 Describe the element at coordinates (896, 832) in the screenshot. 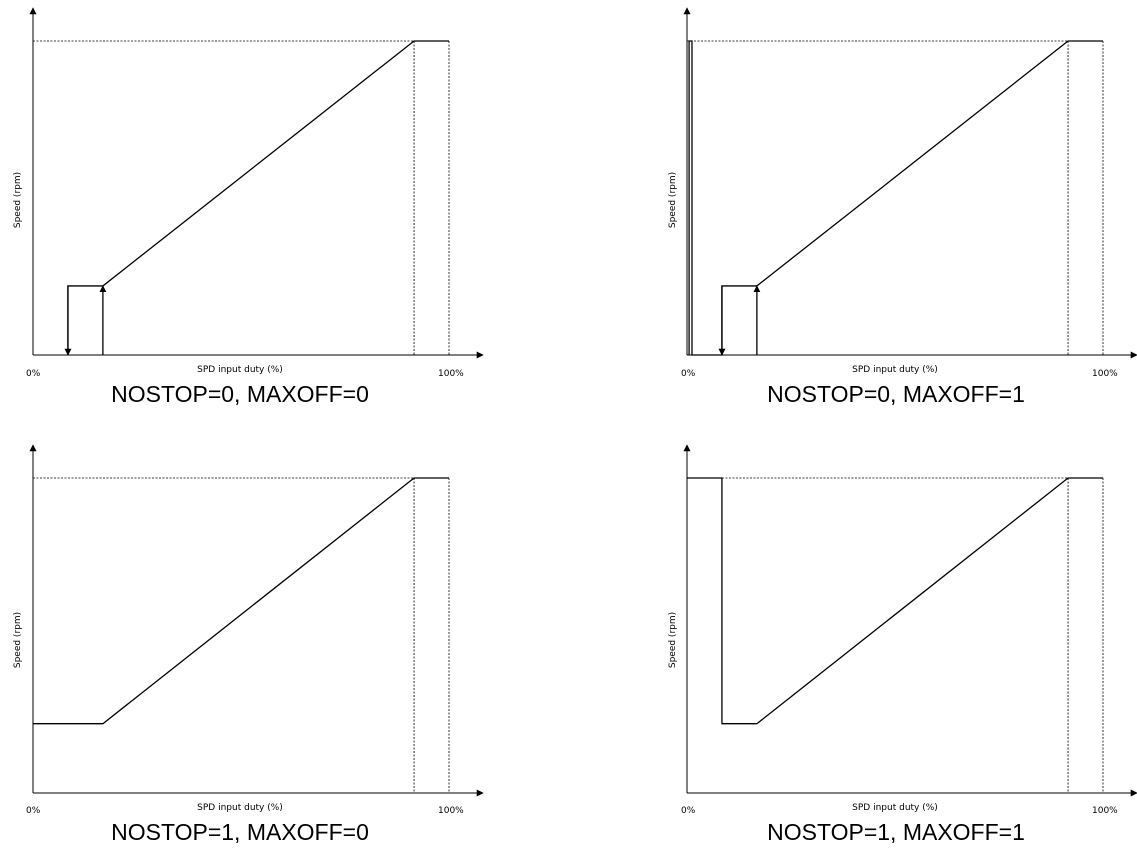

I see `chart-caption: NOSTOP=1, MAXOFF=1` at that location.